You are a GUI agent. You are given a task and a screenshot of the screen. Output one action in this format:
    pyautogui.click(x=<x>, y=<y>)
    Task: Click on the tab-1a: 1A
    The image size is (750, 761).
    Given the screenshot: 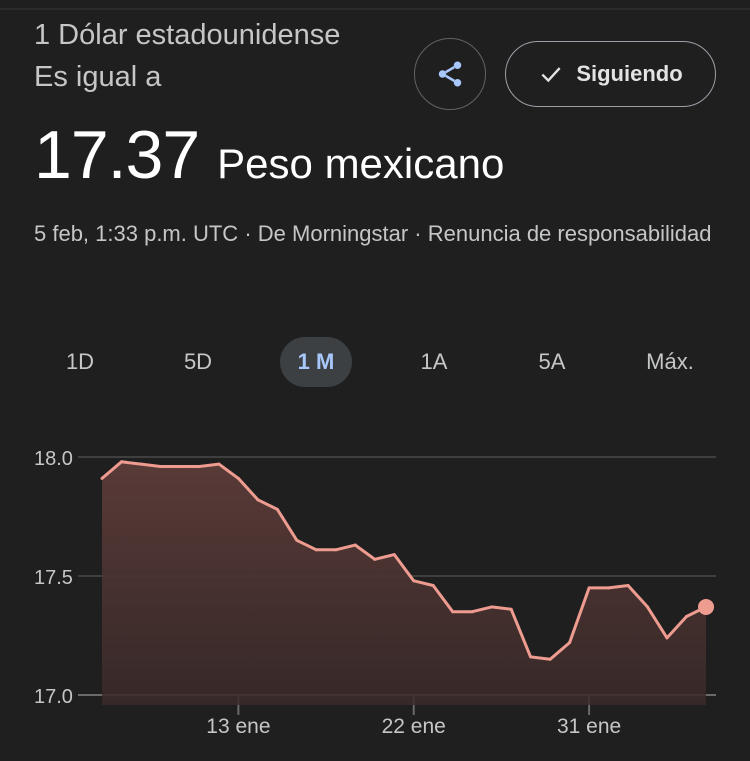 What is the action you would take?
    pyautogui.click(x=434, y=361)
    